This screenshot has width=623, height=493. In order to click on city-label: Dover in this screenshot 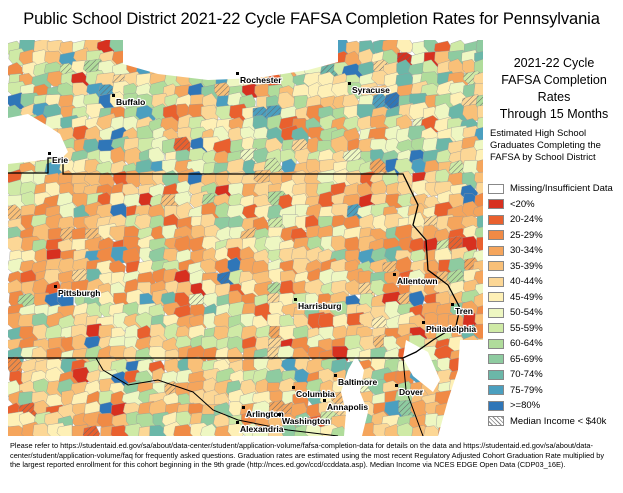, I will do `click(411, 392)`.